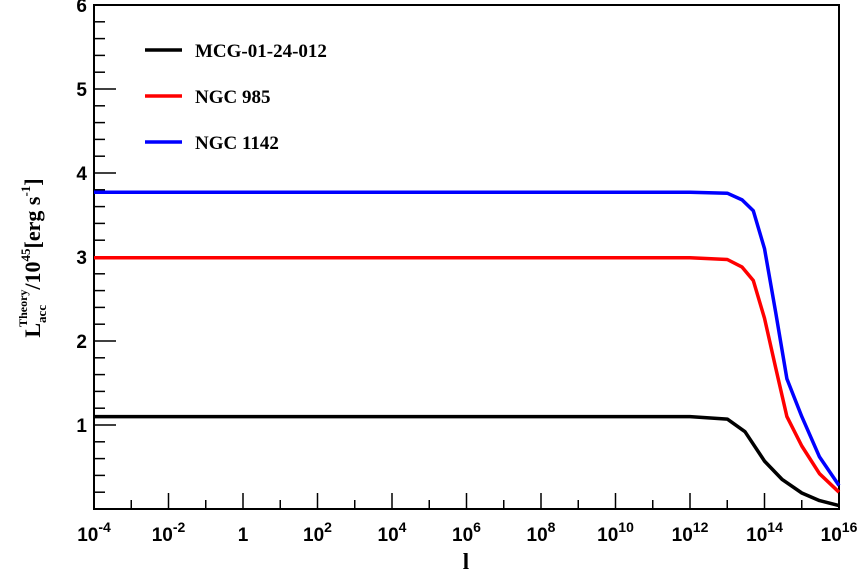 The height and width of the screenshot is (573, 861). I want to click on y-tick-label: 5, so click(81, 90).